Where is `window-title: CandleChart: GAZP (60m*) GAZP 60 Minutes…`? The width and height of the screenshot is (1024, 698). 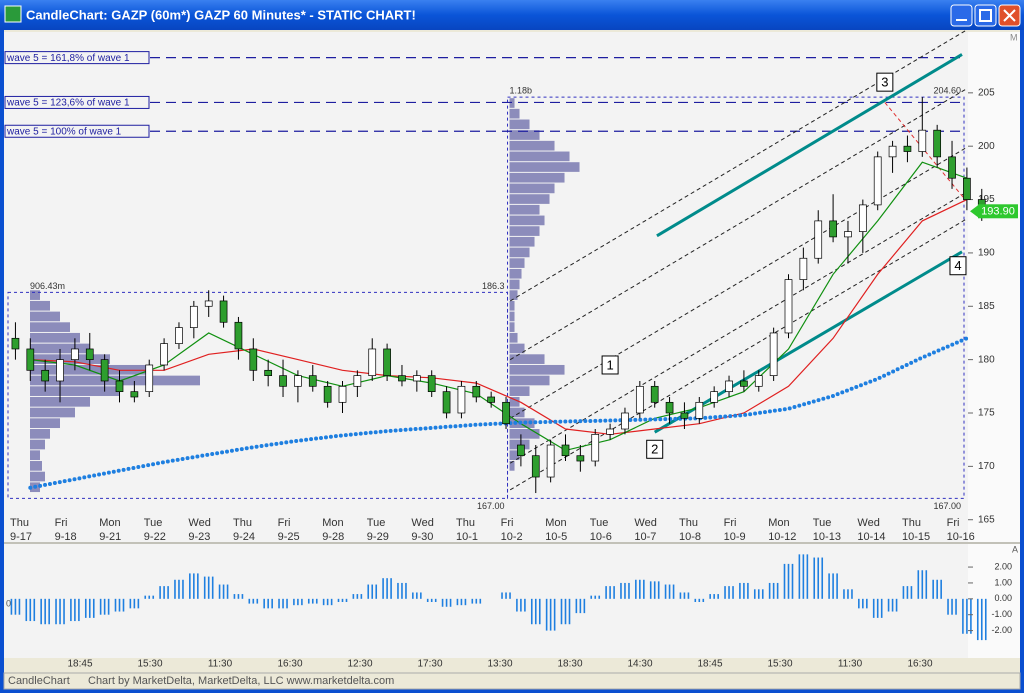
window-title: CandleChart: GAZP (60m*) GAZP 60 Minutes… is located at coordinates (221, 14).